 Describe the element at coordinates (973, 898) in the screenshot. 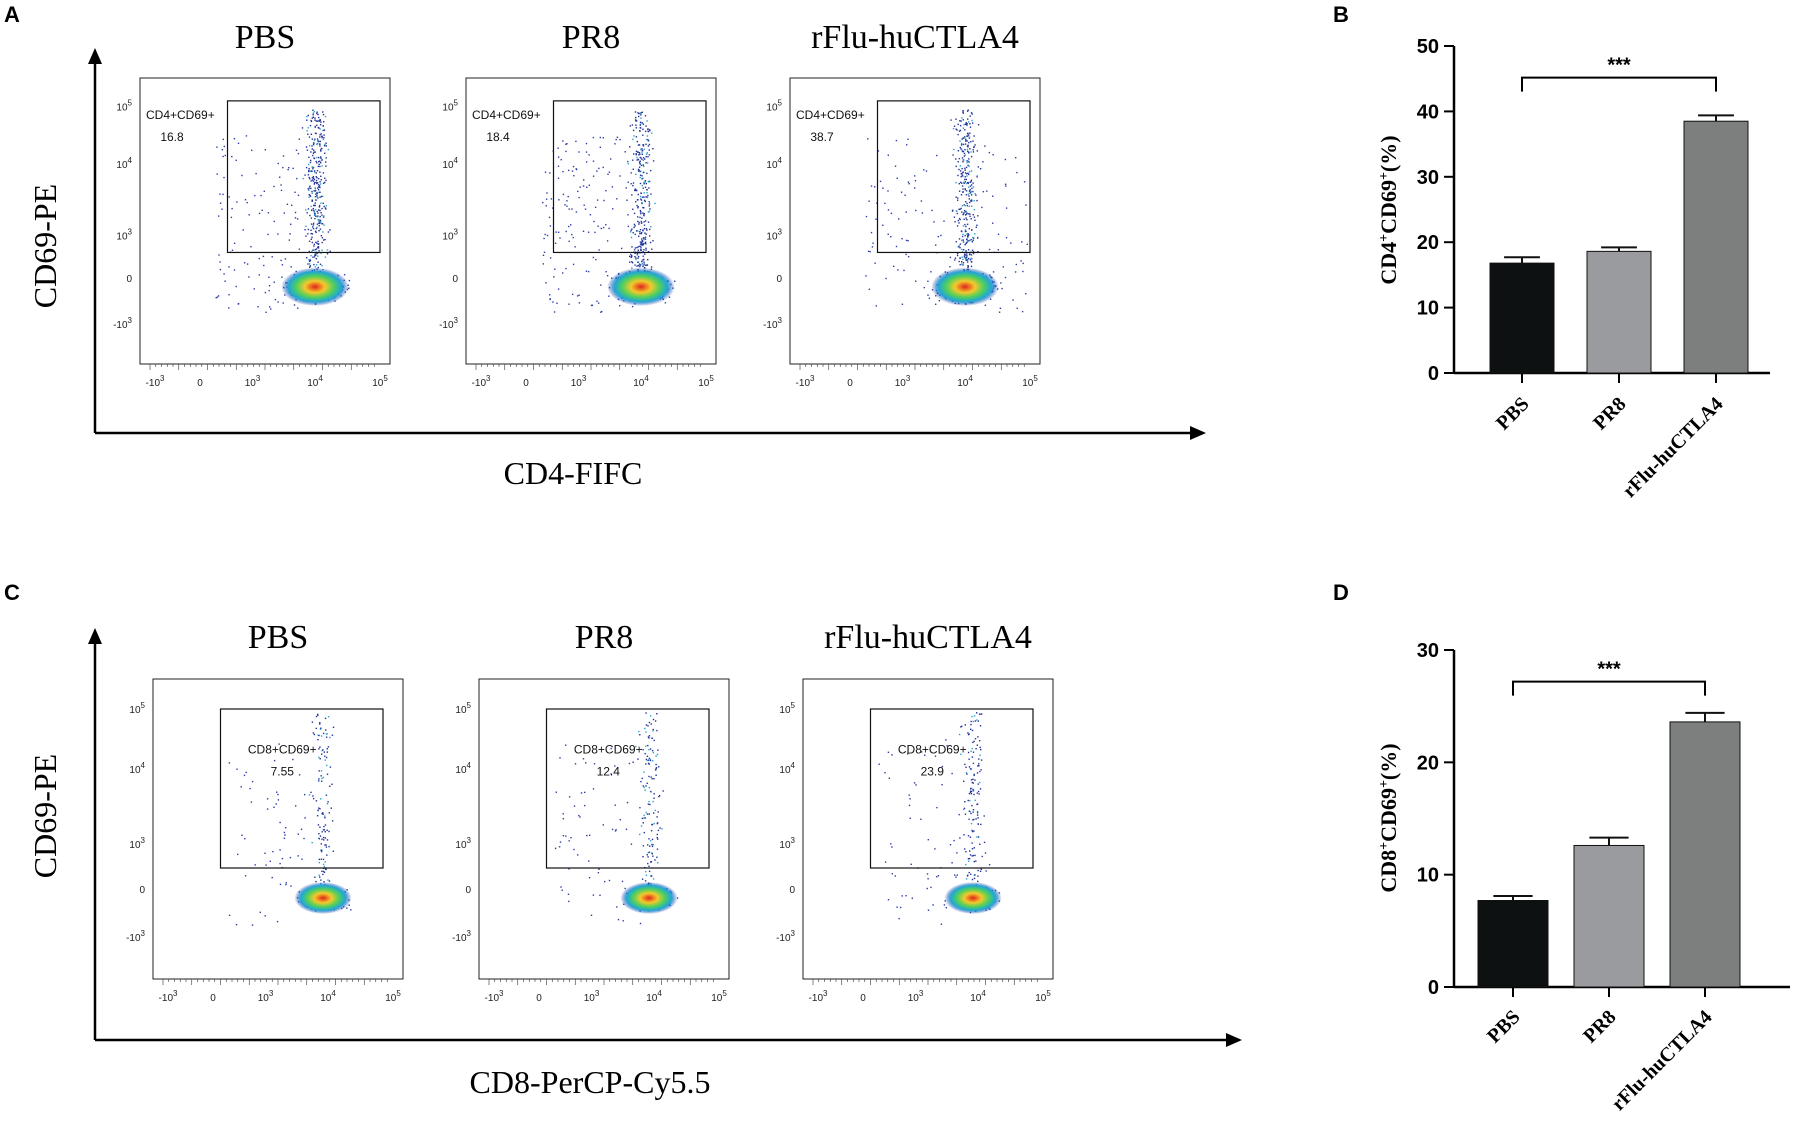

I see `flow-density-core` at that location.